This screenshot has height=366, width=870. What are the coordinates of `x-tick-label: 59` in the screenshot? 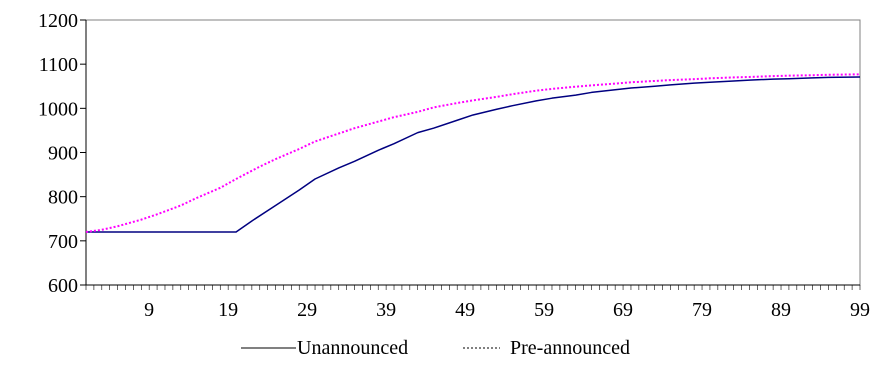 It's located at (544, 310).